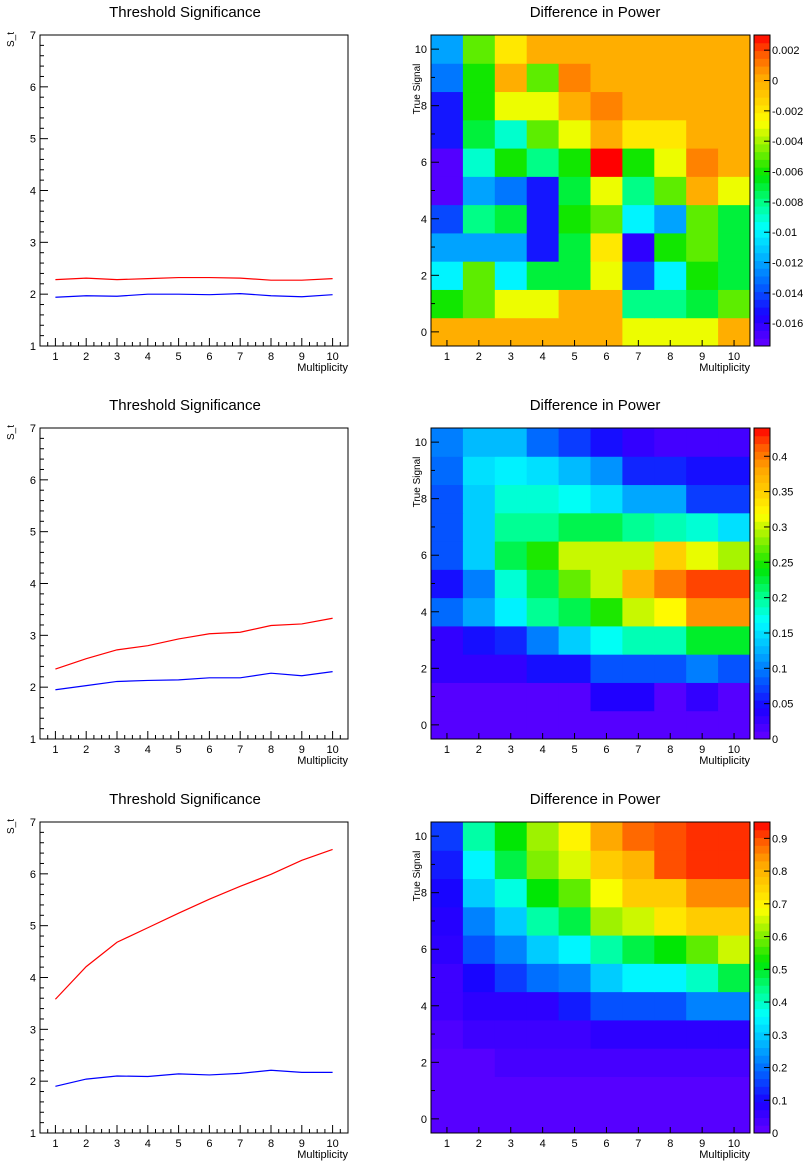 The image size is (812, 1176). What do you see at coordinates (779, 938) in the screenshot?
I see `colorbar-tick-label: 0.6` at bounding box center [779, 938].